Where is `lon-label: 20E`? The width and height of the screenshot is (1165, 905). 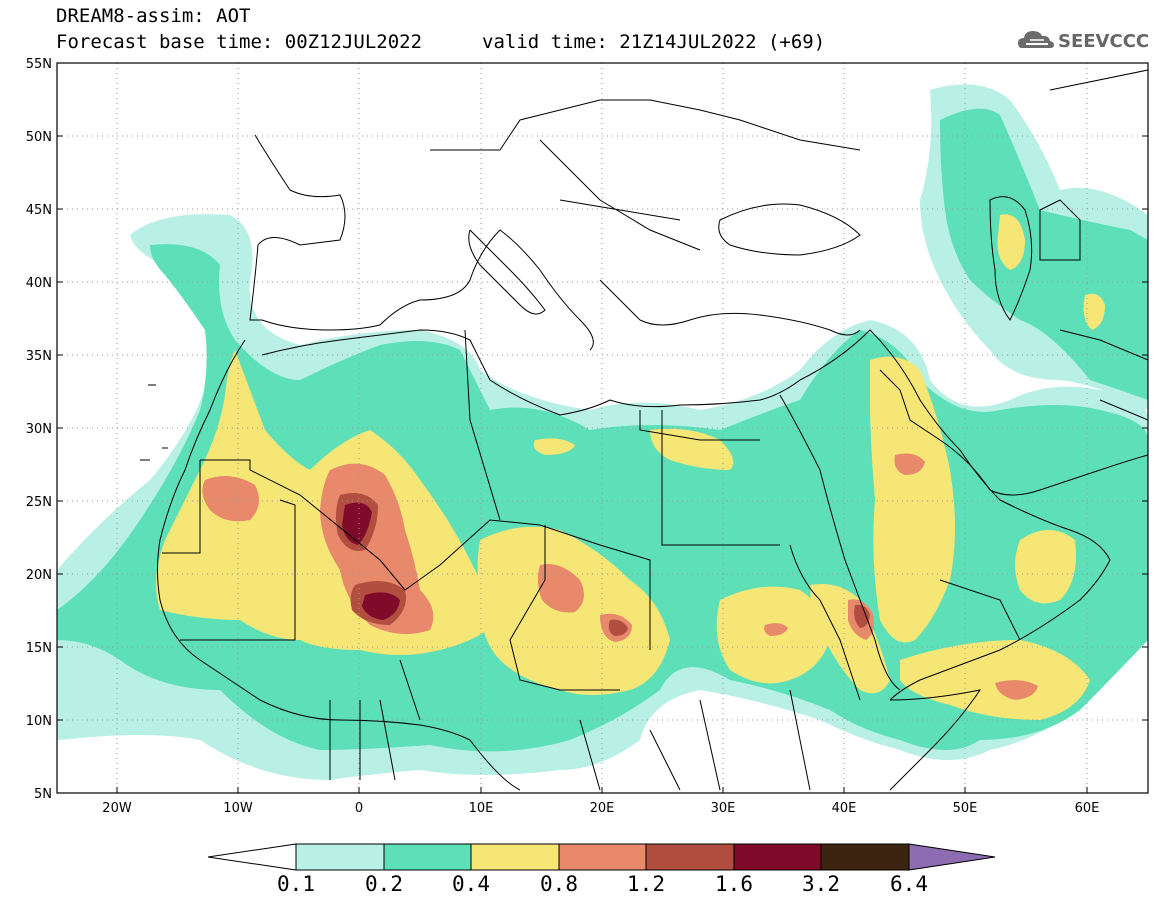
lon-label: 20E is located at coordinates (602, 808).